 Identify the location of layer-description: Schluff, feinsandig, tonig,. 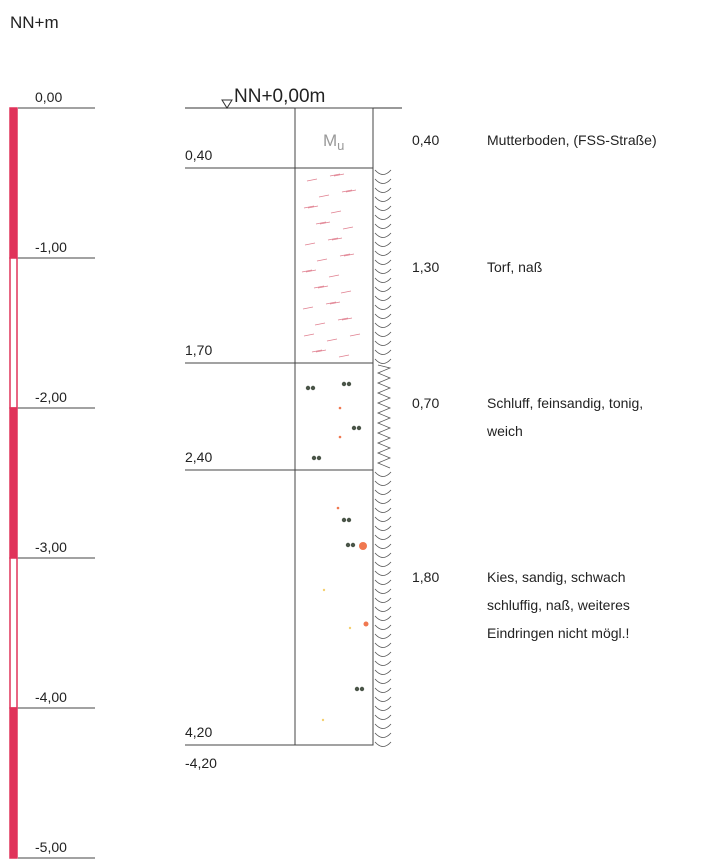
(565, 403).